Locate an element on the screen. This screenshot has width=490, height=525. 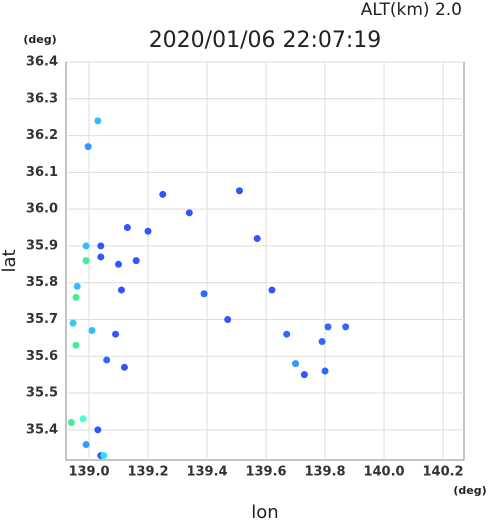
y-tick-label: 36.4 is located at coordinates (42, 62).